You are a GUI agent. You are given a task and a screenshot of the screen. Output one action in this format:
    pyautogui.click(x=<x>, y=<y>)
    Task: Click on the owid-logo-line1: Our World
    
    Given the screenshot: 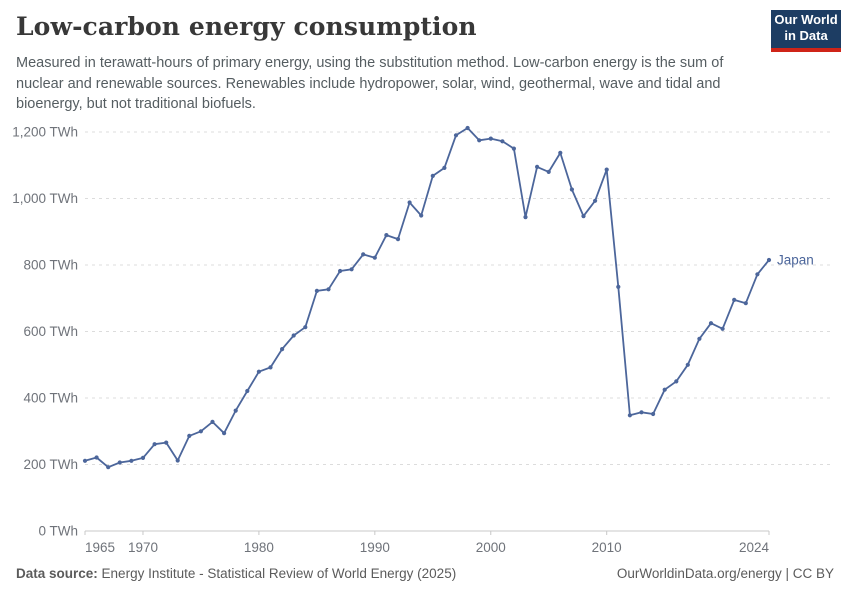 What is the action you would take?
    pyautogui.click(x=806, y=19)
    